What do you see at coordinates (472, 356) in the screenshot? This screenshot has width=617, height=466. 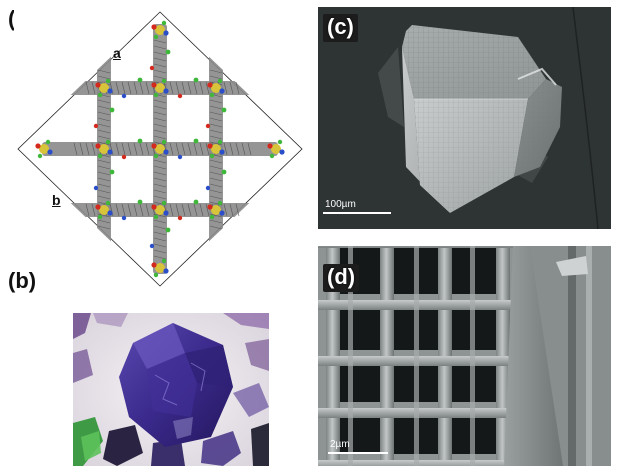 I see `thin-bar` at bounding box center [472, 356].